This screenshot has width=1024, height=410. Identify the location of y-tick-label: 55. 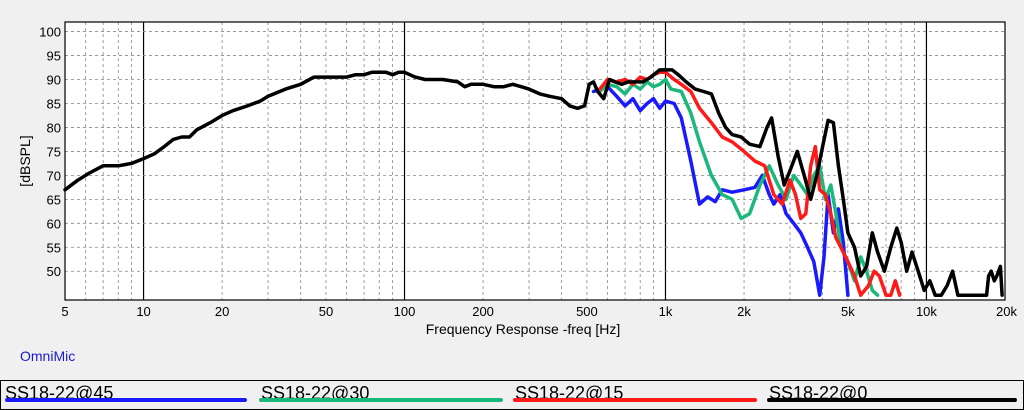
(54, 247).